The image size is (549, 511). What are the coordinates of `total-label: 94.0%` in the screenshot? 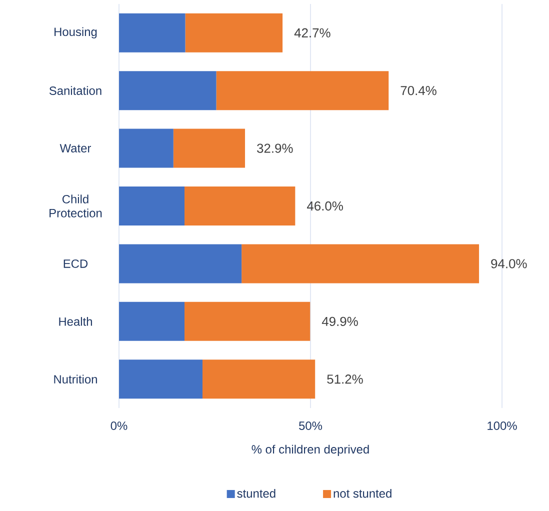 It's located at (509, 263).